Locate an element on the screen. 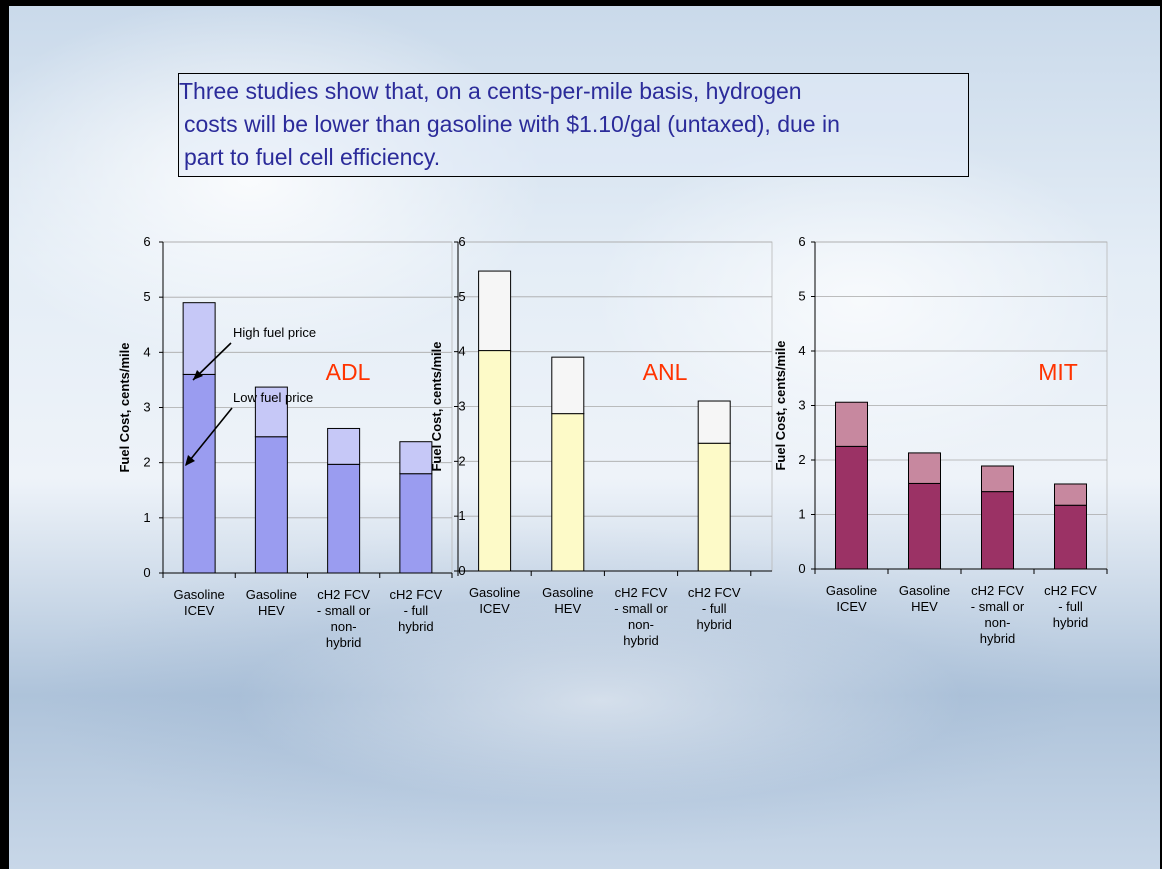 Image resolution: width=1162 pixels, height=869 pixels. study-label: ADL is located at coordinates (348, 372).